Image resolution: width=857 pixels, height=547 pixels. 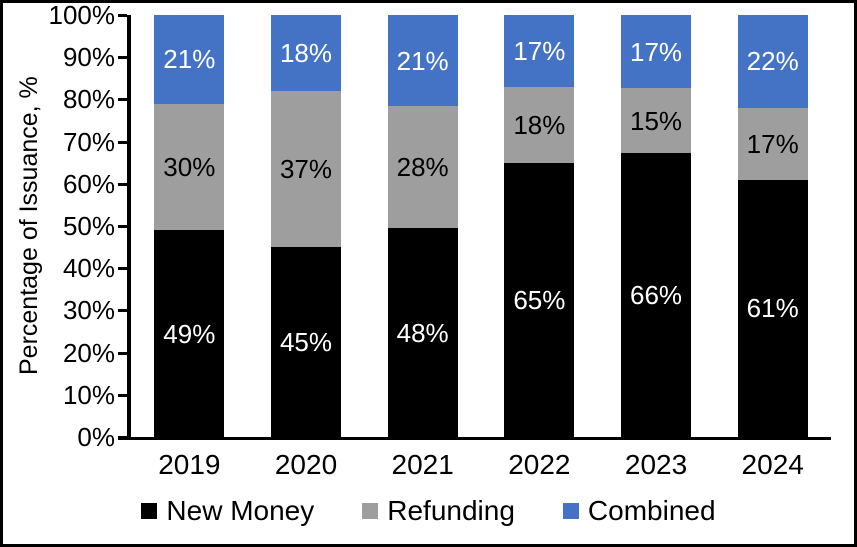 I want to click on x-tick-label-2024: 2024, so click(x=772, y=464).